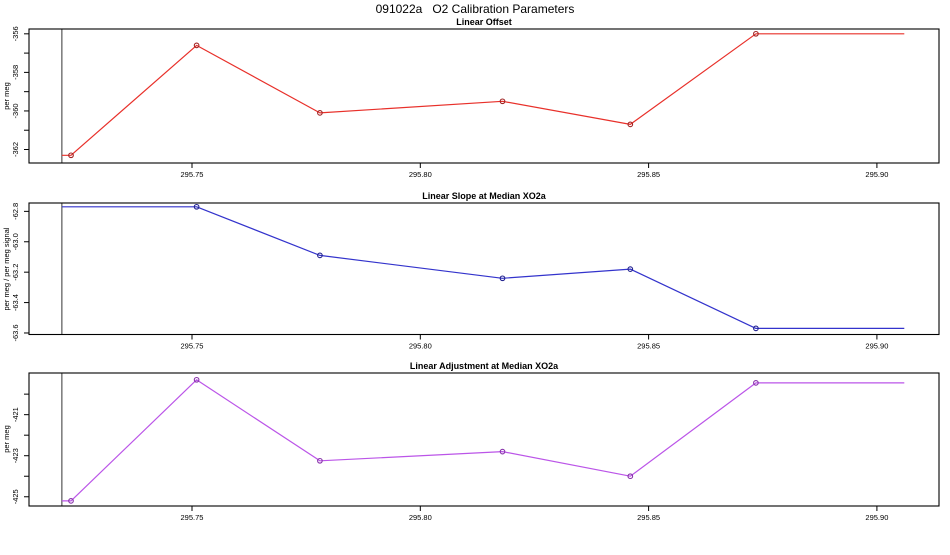 Image resolution: width=950 pixels, height=555 pixels. I want to click on y-axis-tick-label: -63.0, so click(15, 241).